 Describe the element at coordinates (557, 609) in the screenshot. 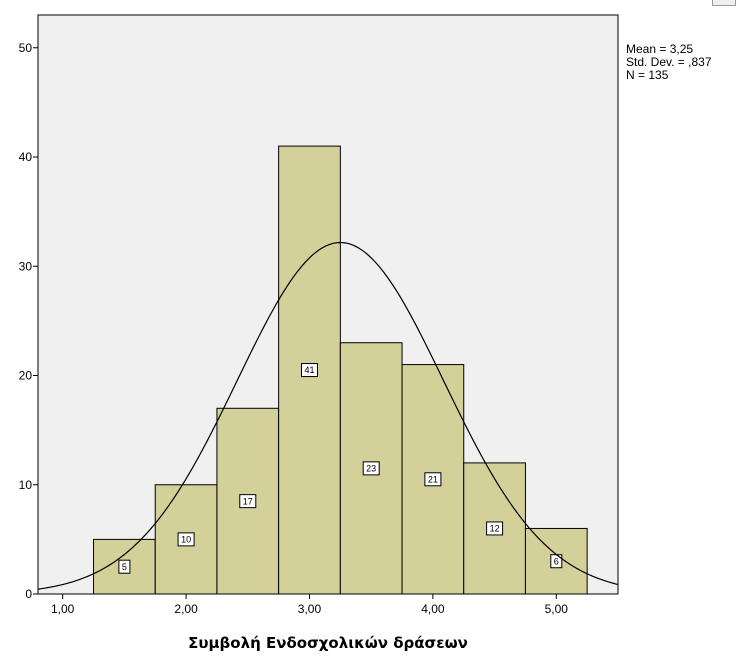

I see `x-tick-label: 5,00` at that location.